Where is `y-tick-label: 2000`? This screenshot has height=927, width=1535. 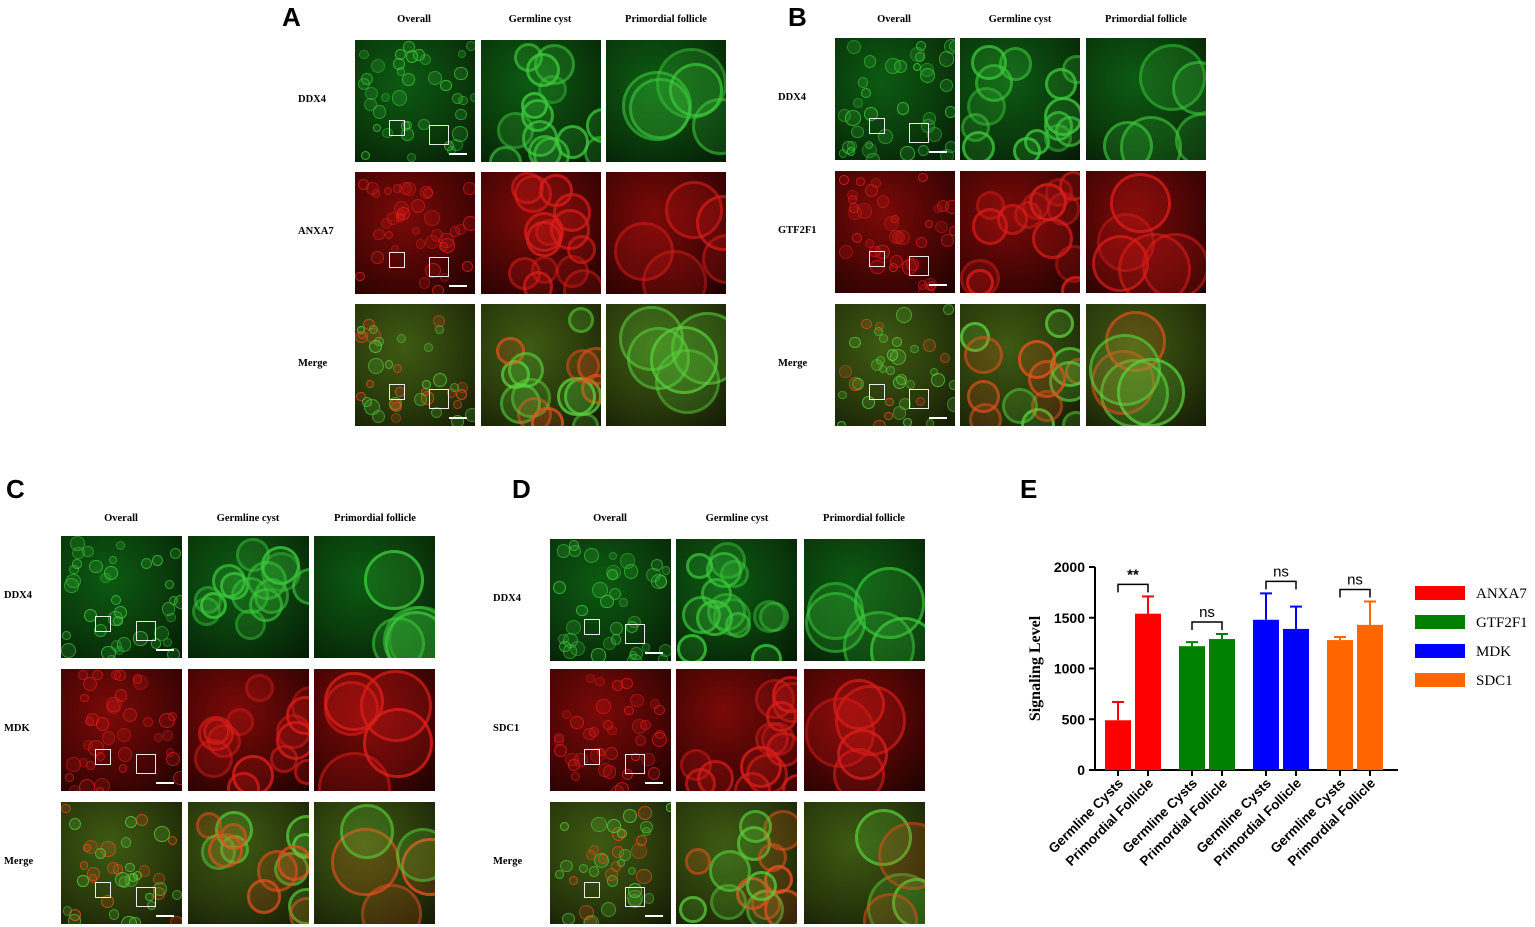 y-tick-label: 2000 is located at coordinates (1069, 567).